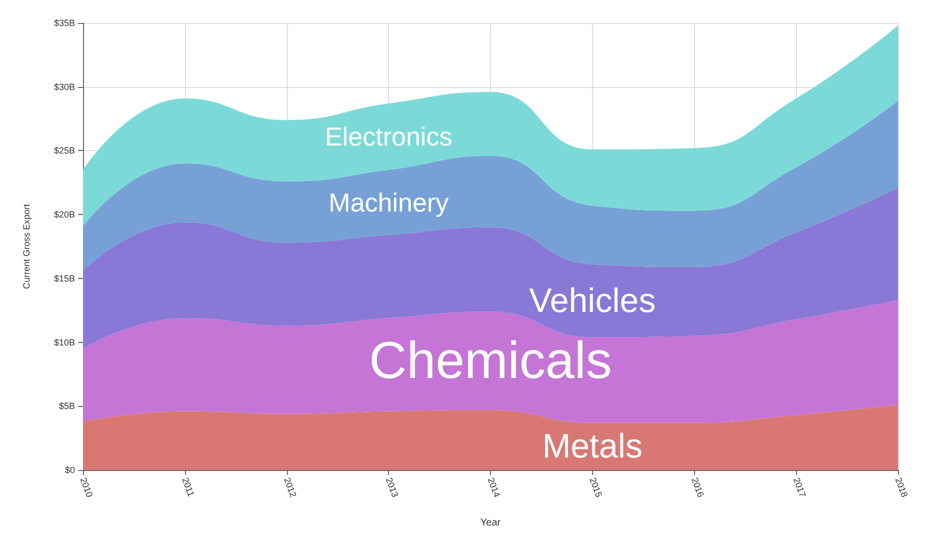  What do you see at coordinates (188, 487) in the screenshot?
I see `x-tick-label: 2011` at bounding box center [188, 487].